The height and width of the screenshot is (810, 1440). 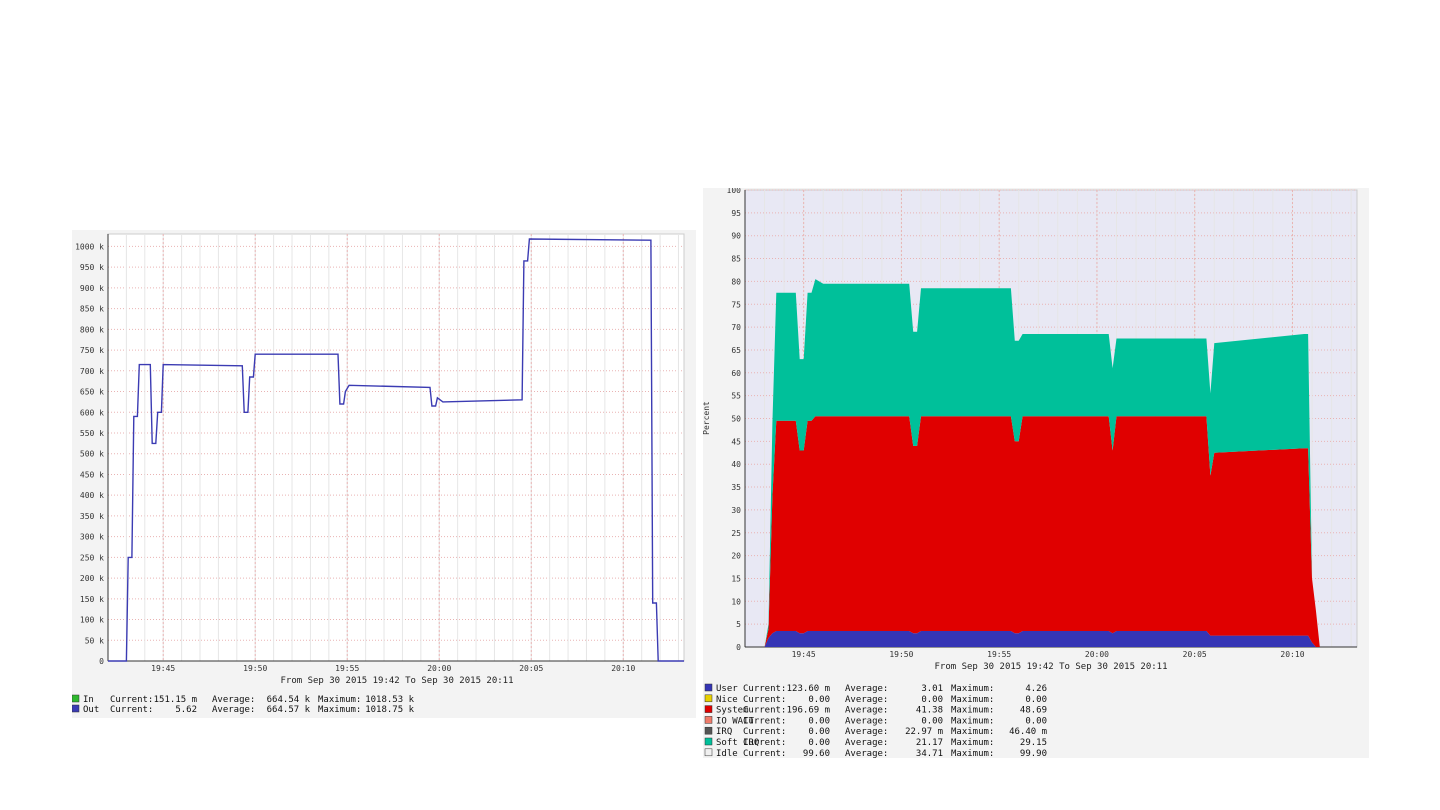 I want to click on legend-text: User, so click(x=727, y=689).